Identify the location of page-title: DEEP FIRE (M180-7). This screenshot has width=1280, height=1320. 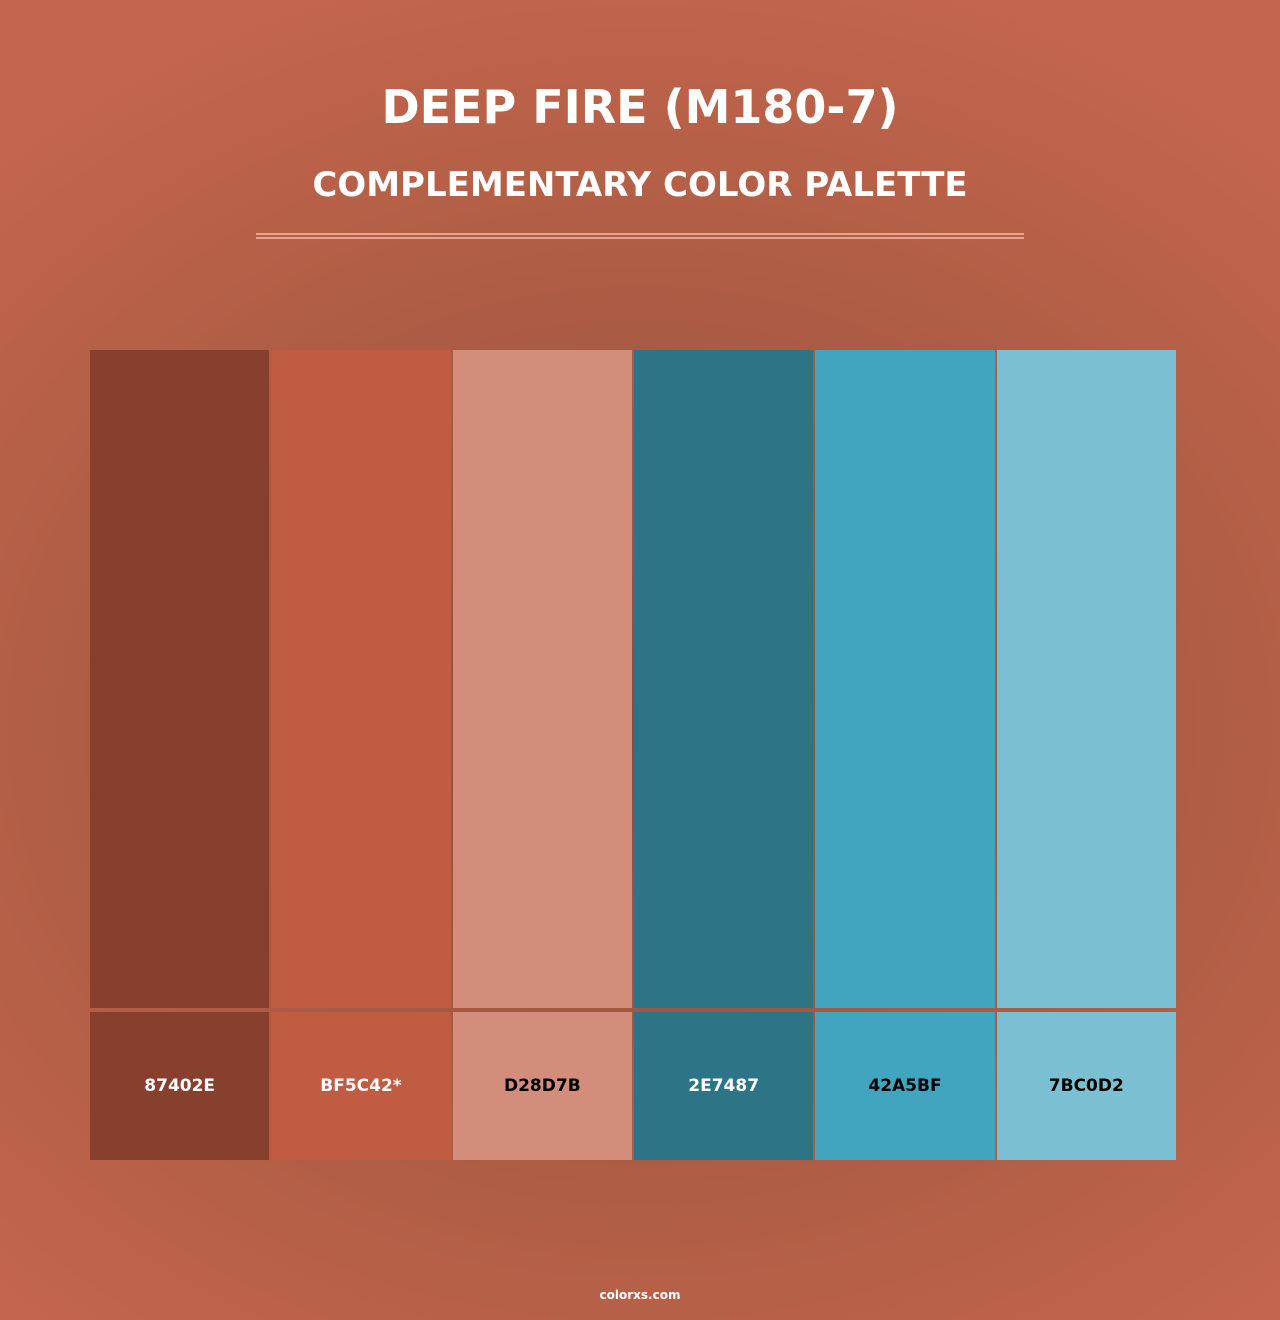
(640, 107).